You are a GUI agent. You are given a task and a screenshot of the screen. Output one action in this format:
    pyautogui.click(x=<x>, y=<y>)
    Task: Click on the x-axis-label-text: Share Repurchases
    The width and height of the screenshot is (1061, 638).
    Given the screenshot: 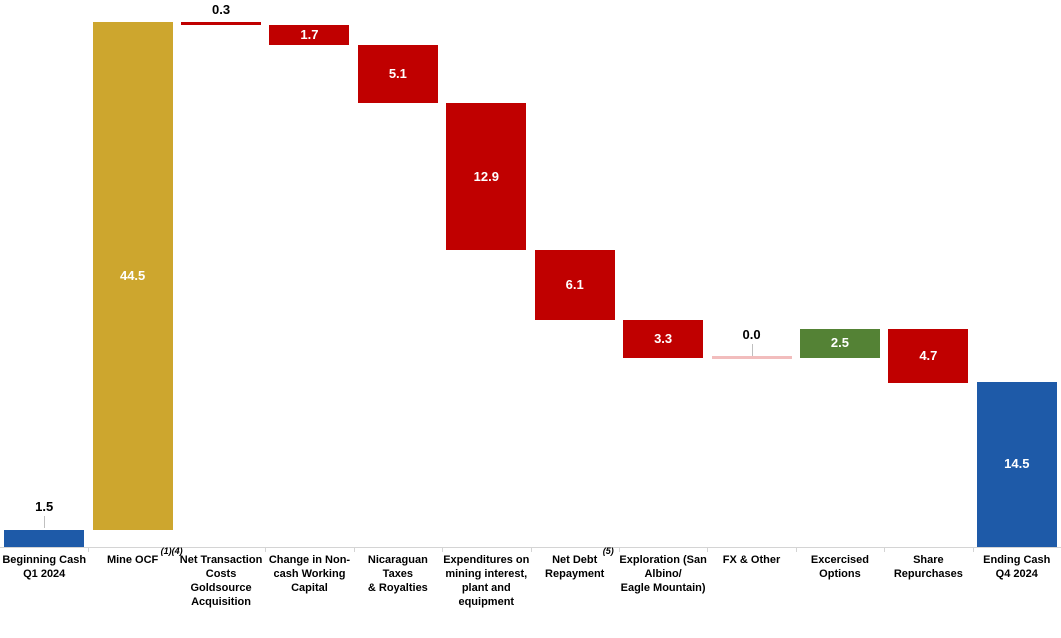 What is the action you would take?
    pyautogui.click(x=928, y=567)
    